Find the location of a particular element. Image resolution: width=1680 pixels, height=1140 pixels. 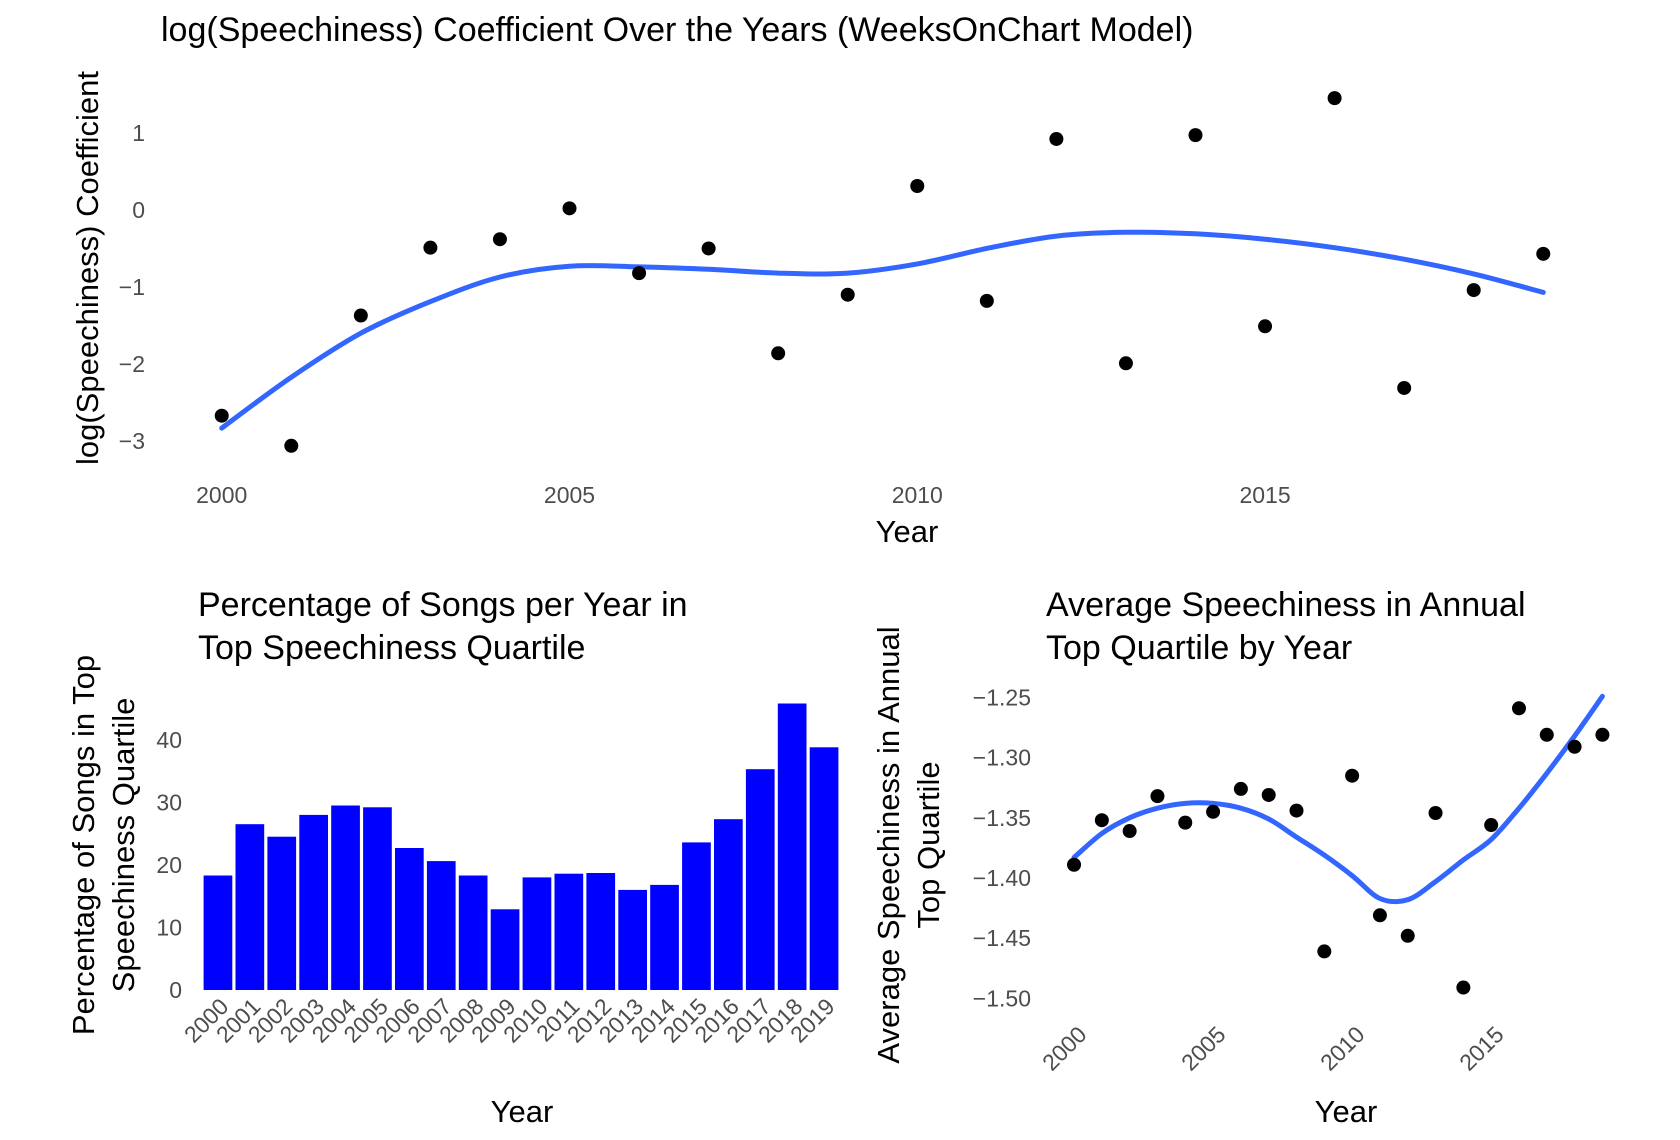

average-y-axis-title-line-1: Average Speechiness in Annual is located at coordinates (888, 844).